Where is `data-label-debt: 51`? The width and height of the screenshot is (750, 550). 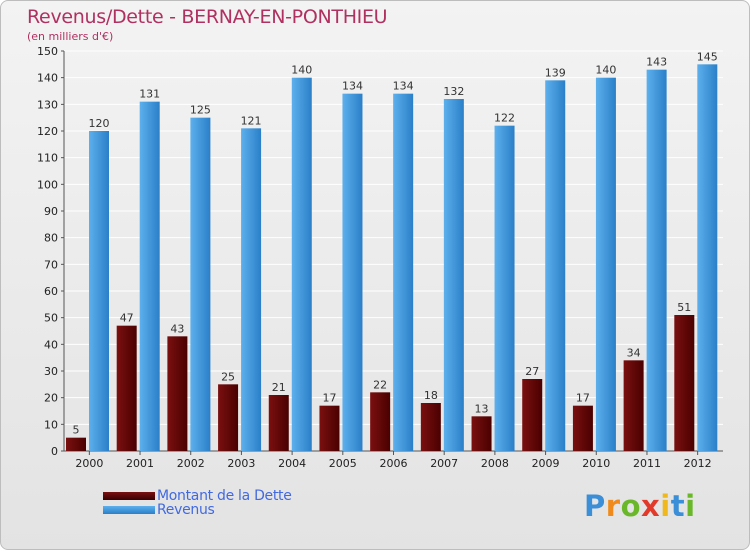 data-label-debt: 51 is located at coordinates (684, 307).